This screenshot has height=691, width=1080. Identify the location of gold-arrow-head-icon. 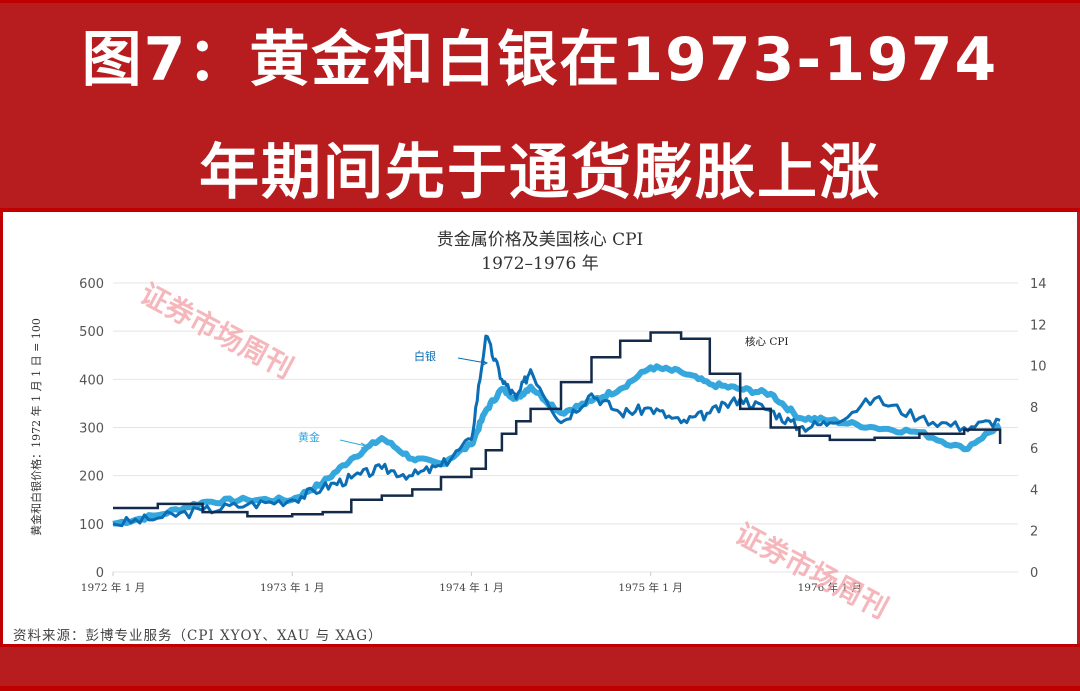
(364, 445).